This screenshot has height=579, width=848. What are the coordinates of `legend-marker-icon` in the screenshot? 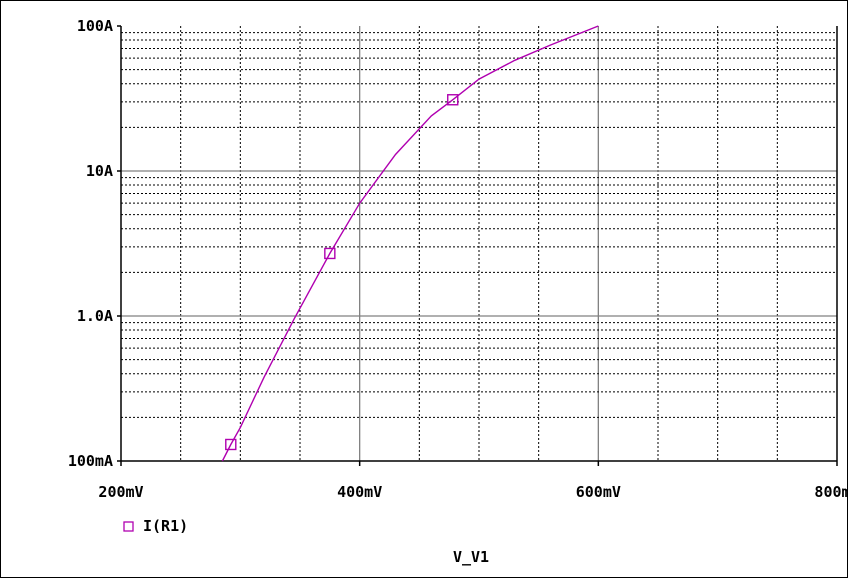 It's located at (128, 526).